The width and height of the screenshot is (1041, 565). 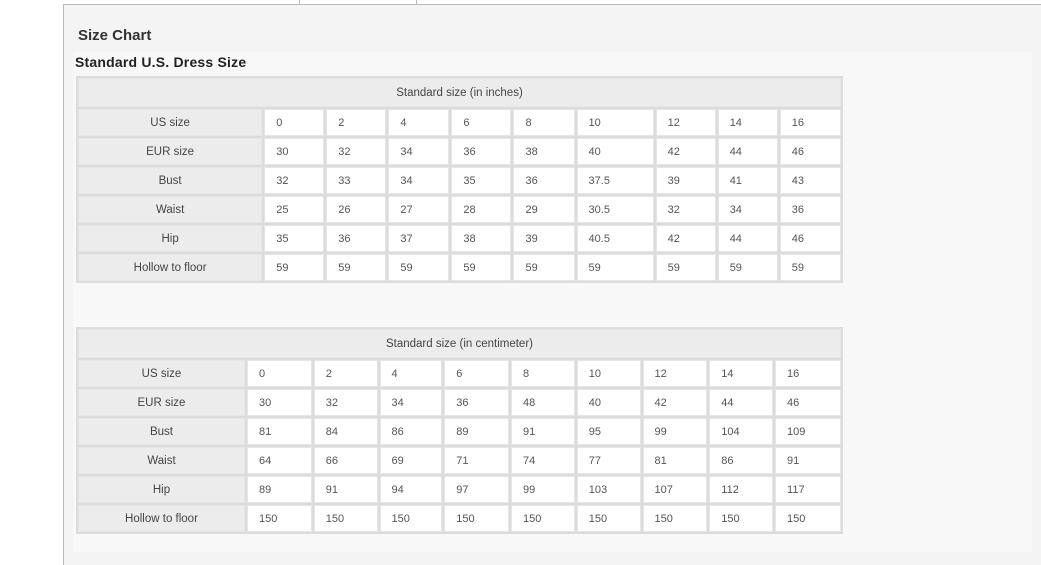 What do you see at coordinates (279, 431) in the screenshot?
I see `table-cell: 81` at bounding box center [279, 431].